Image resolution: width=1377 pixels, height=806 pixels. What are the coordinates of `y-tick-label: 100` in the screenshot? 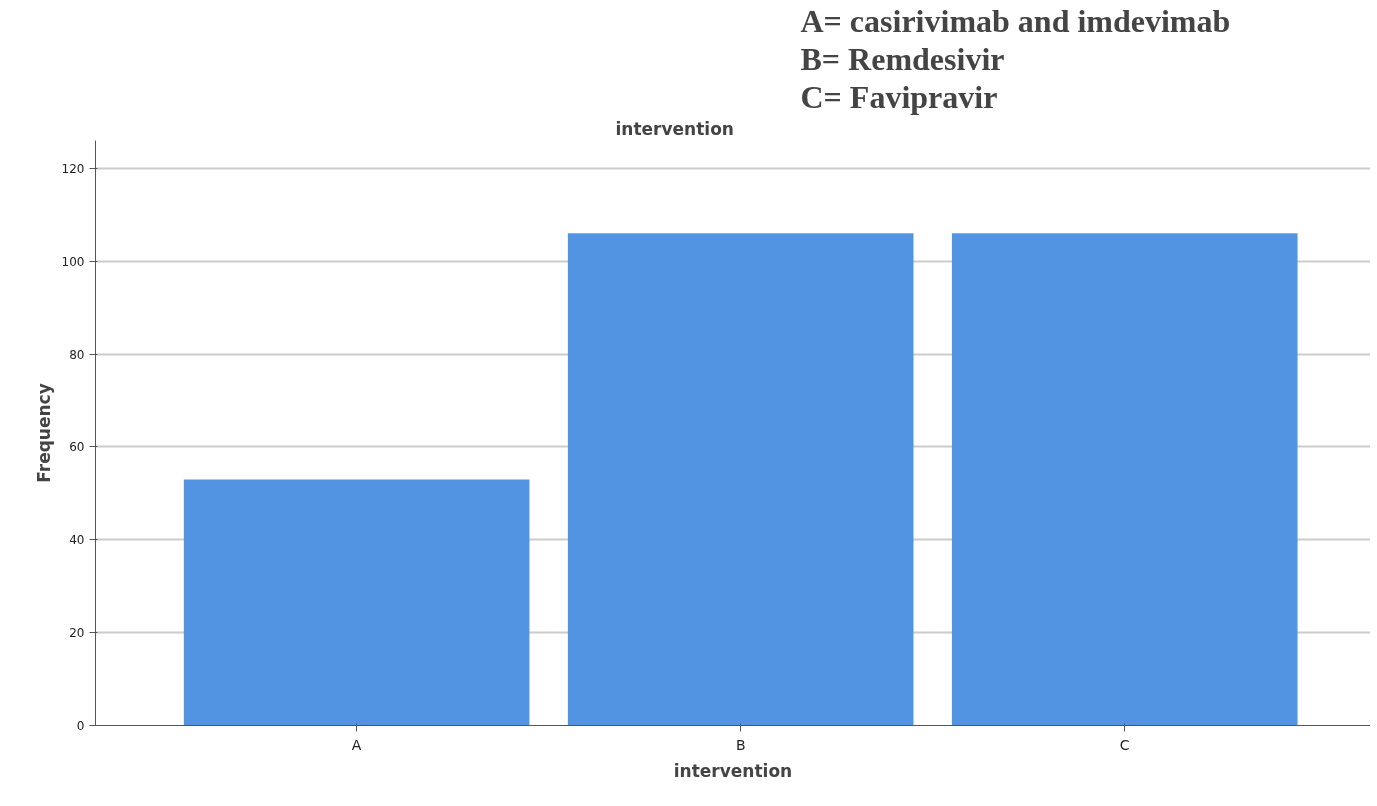 It's located at (73, 261).